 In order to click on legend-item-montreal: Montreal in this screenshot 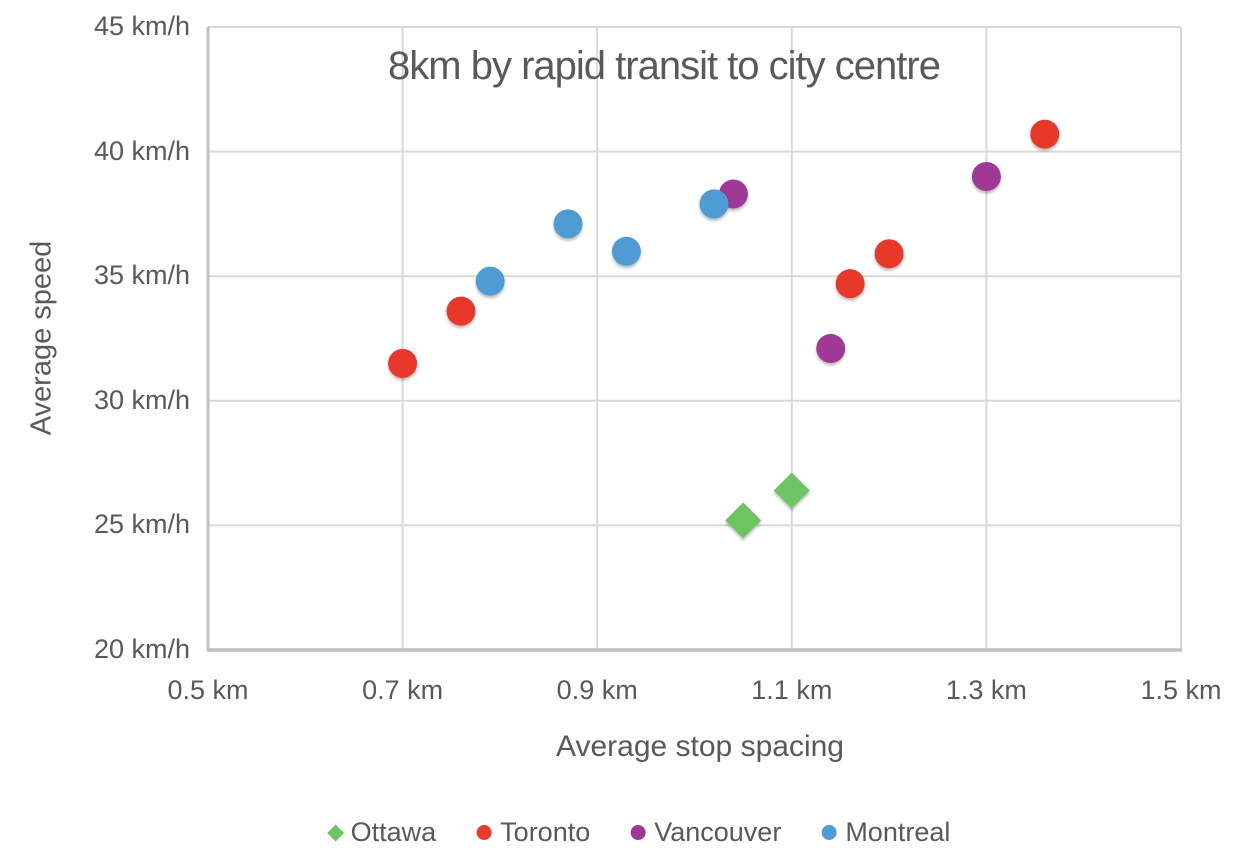, I will do `click(885, 832)`.